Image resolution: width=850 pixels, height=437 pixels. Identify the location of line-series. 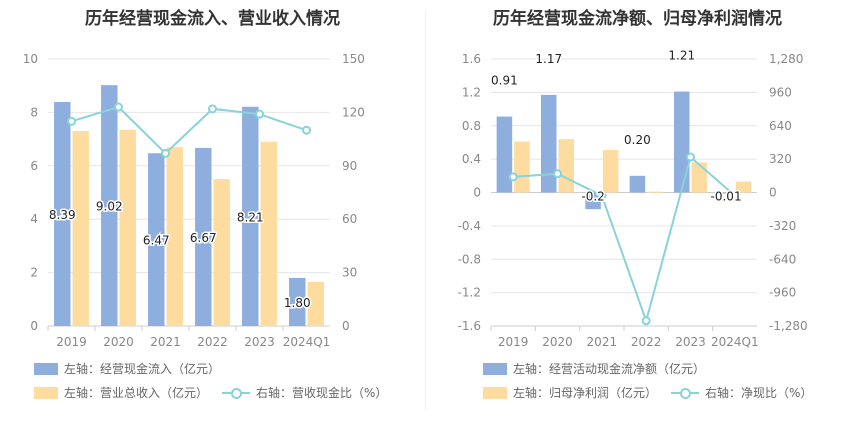
(624, 240).